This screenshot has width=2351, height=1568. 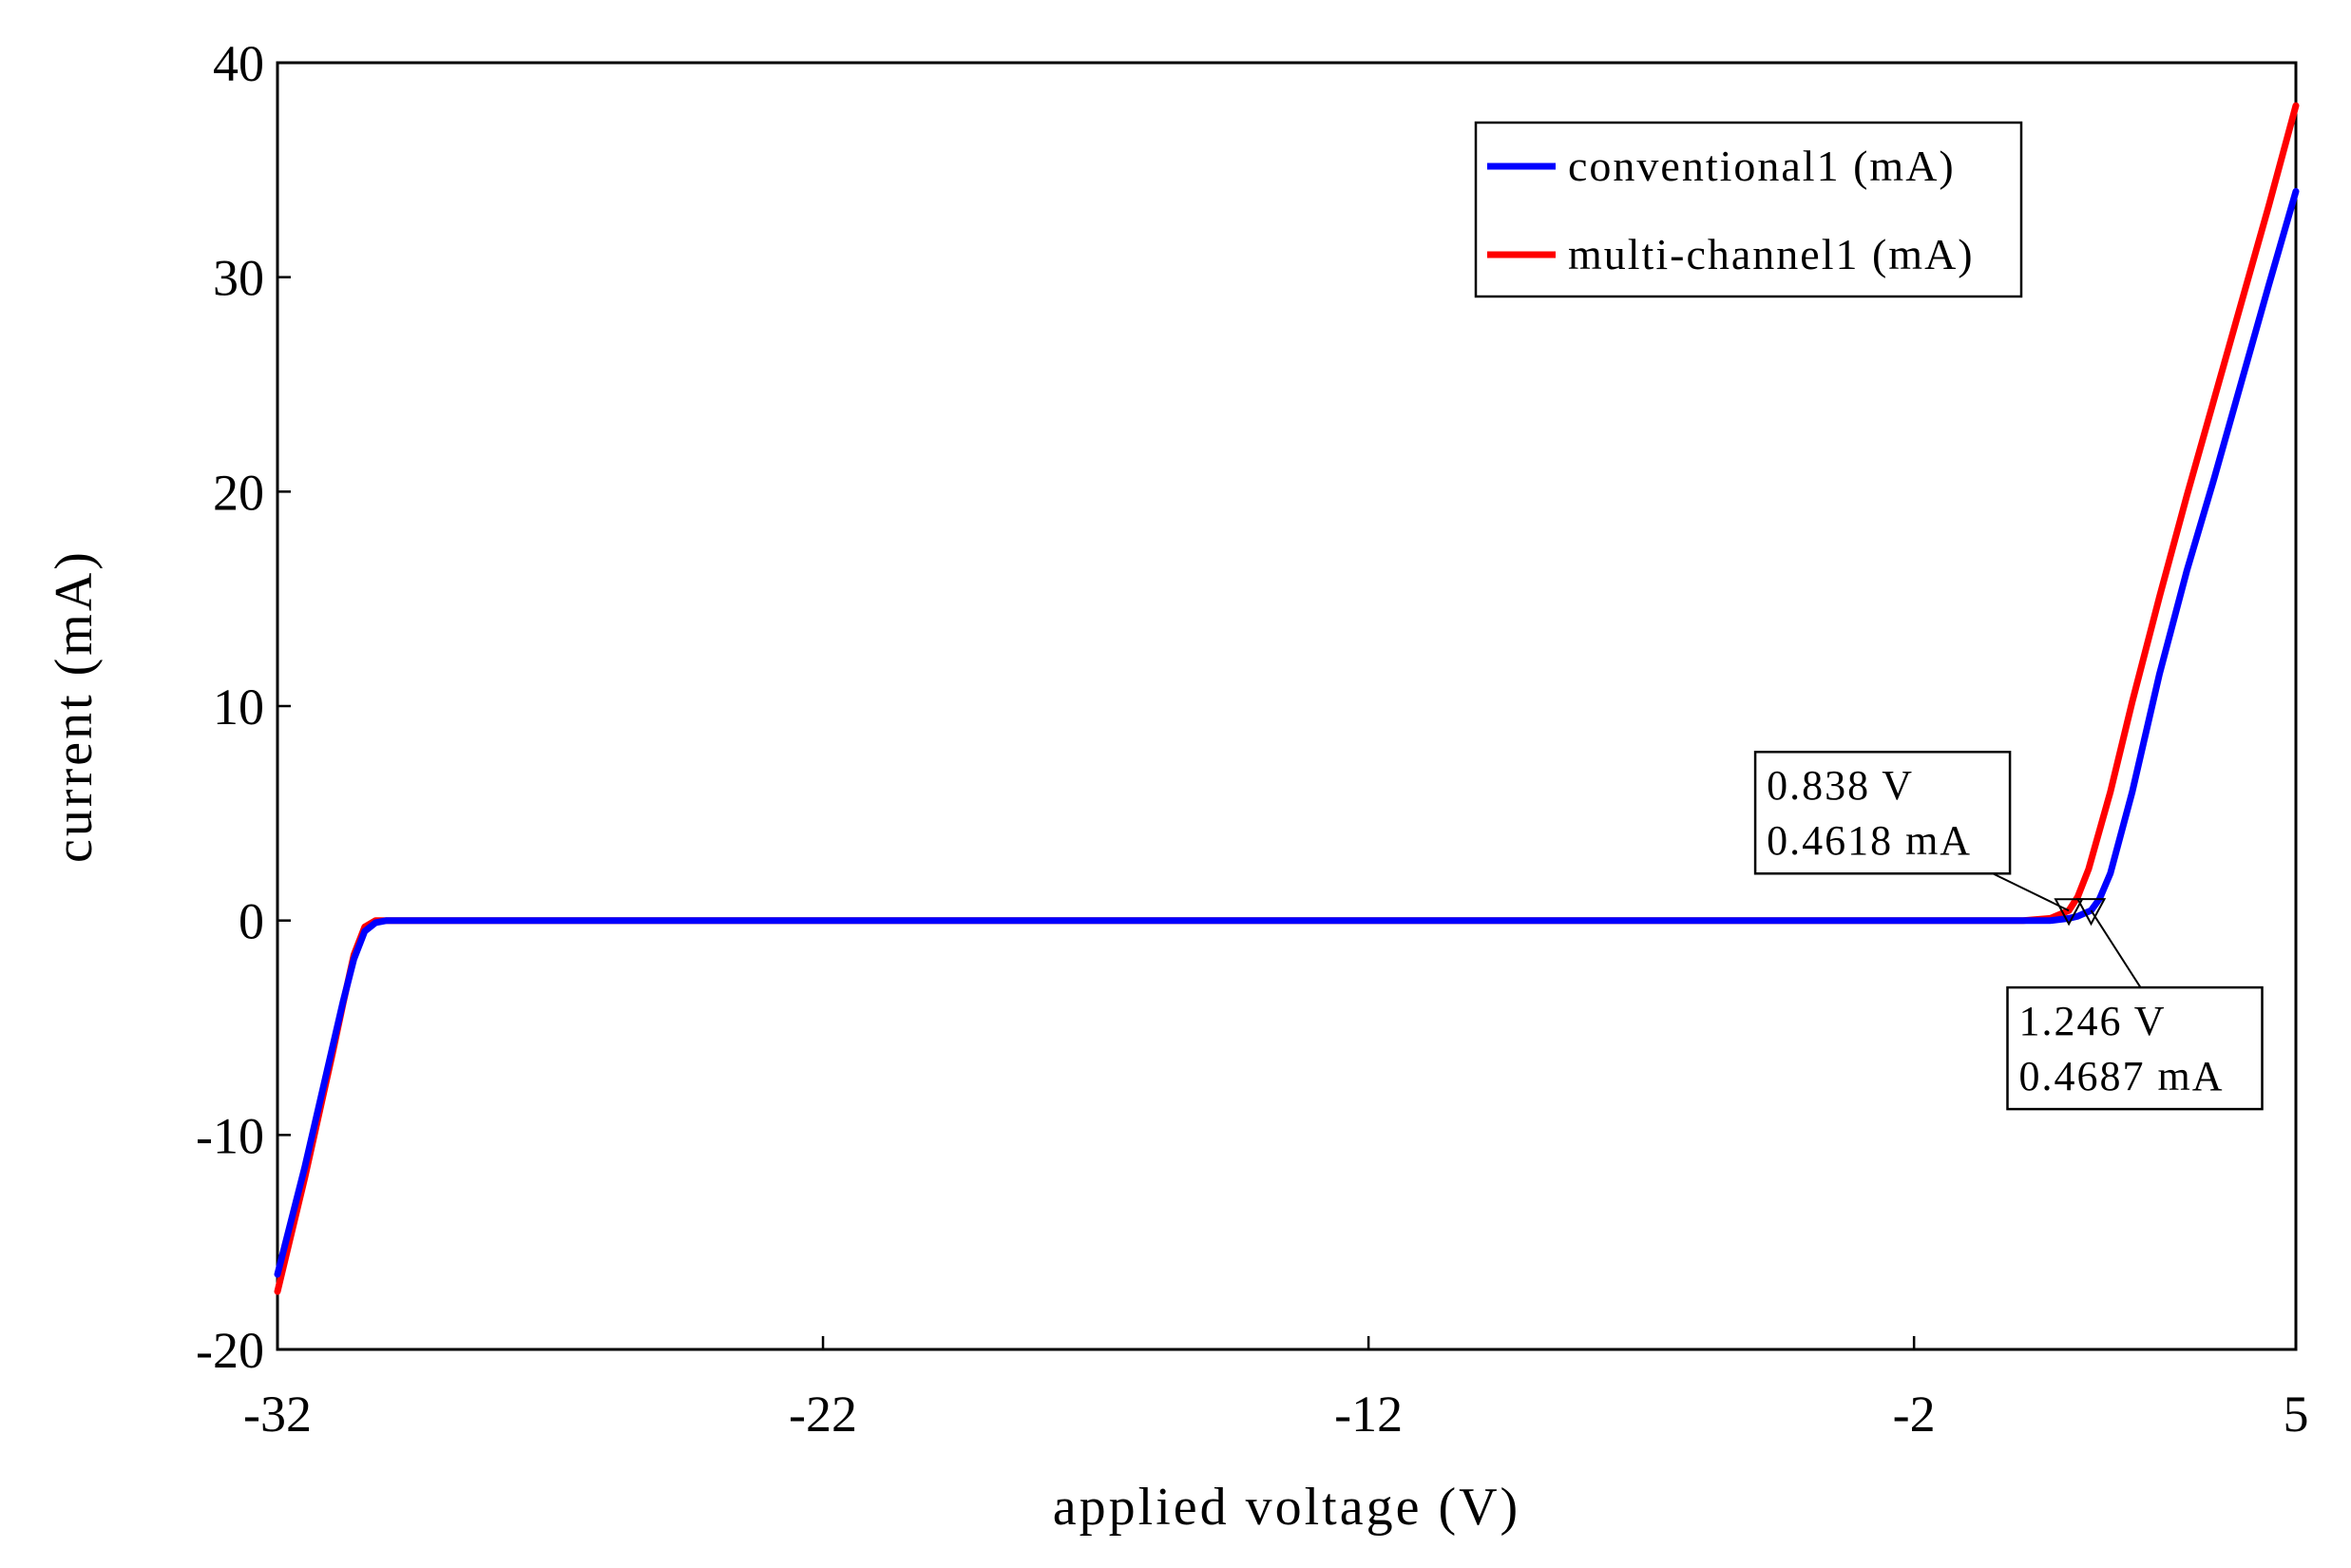 I want to click on y-axis-title: current (mA), so click(x=75, y=706).